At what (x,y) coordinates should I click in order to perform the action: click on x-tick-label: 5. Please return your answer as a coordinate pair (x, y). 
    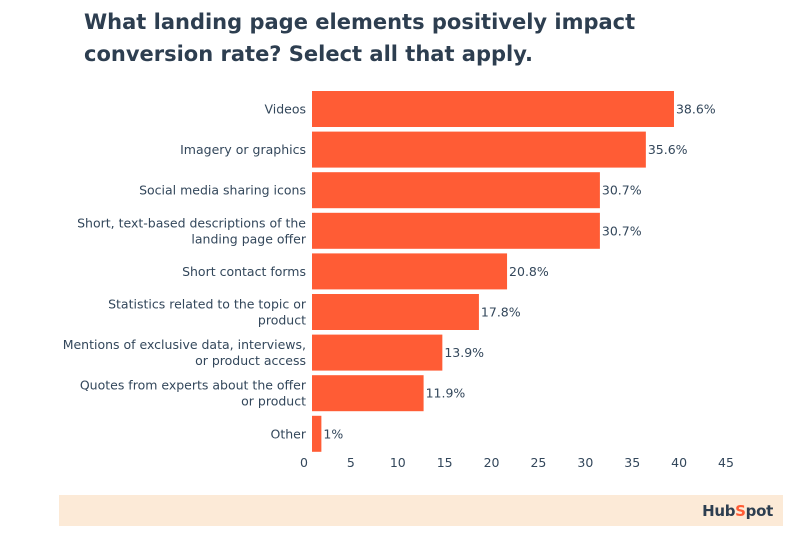
    Looking at the image, I should click on (351, 462).